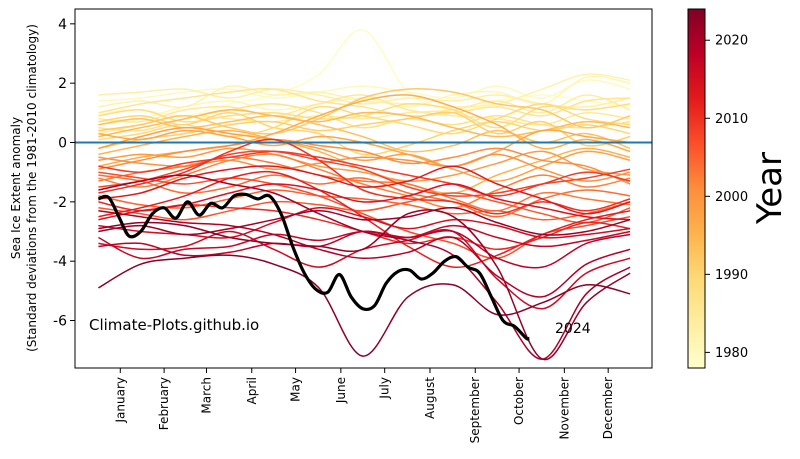 This screenshot has height=459, width=800. I want to click on x-tick-label: April, so click(252, 390).